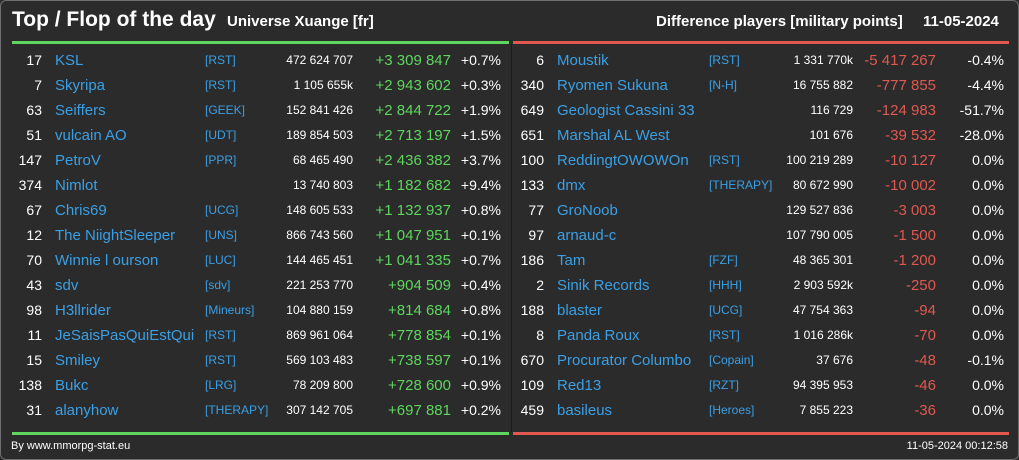 This screenshot has width=1019, height=460. Describe the element at coordinates (765, 385) in the screenshot. I see `flop-row: 109 Red13 [RZT] 94 395 953 -46 0.0%` at that location.